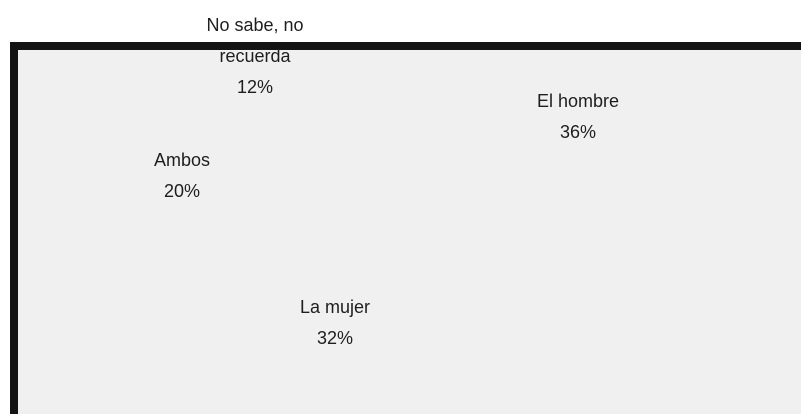 This screenshot has height=414, width=801. I want to click on category-label: La mujer, so click(335, 307).